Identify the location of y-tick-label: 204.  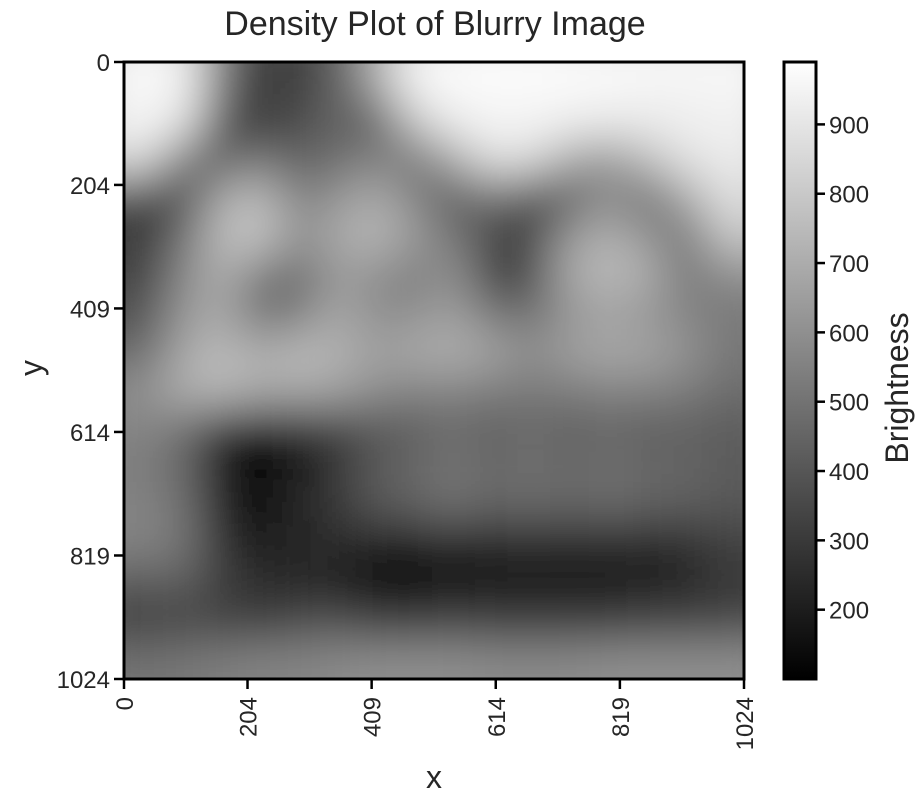
(90, 186).